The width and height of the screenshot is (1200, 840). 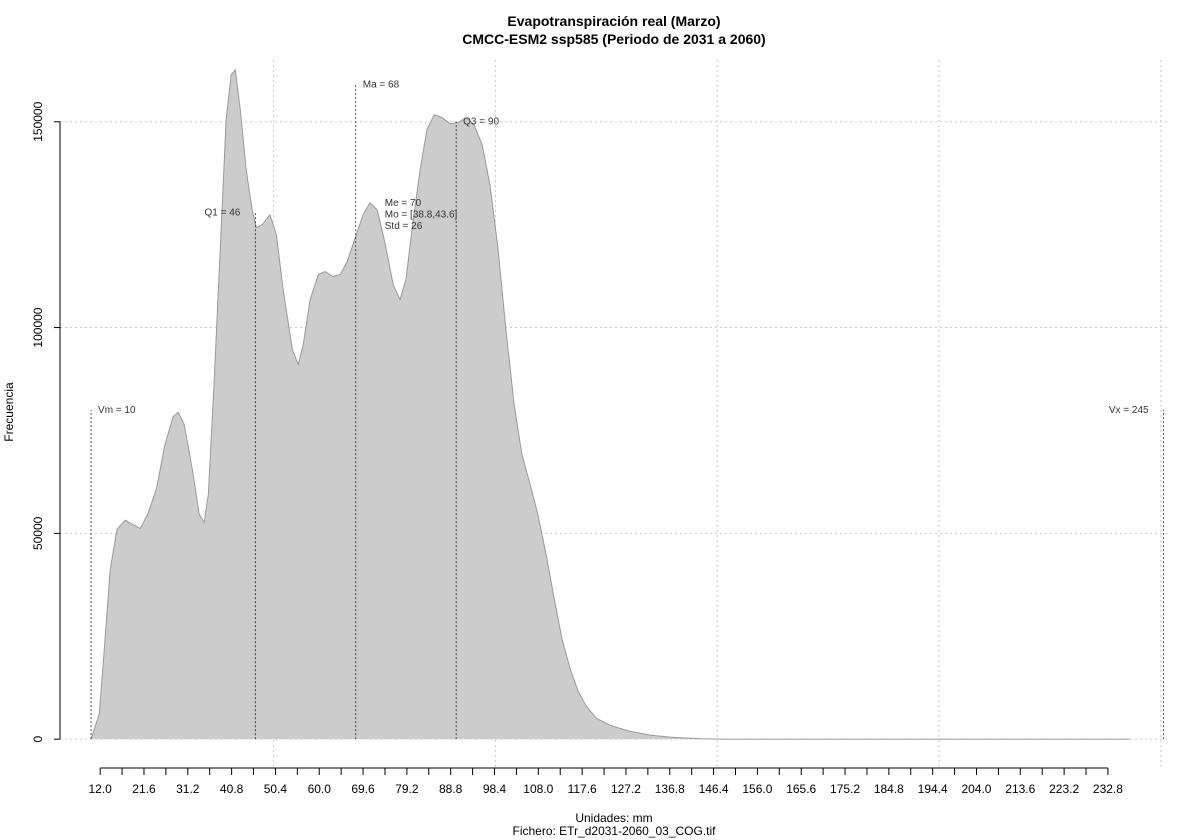 What do you see at coordinates (188, 789) in the screenshot?
I see `x-tick-label: 31.2` at bounding box center [188, 789].